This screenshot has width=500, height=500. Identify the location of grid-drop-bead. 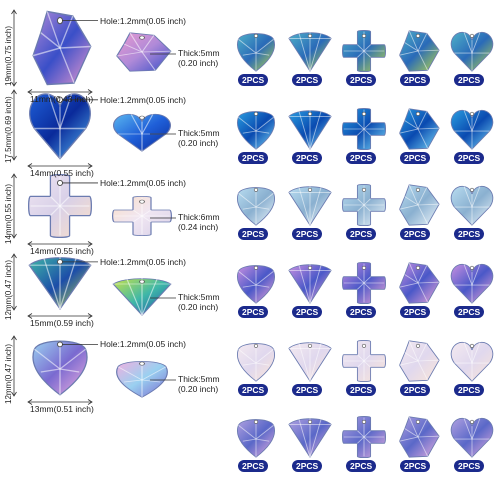
(256, 52).